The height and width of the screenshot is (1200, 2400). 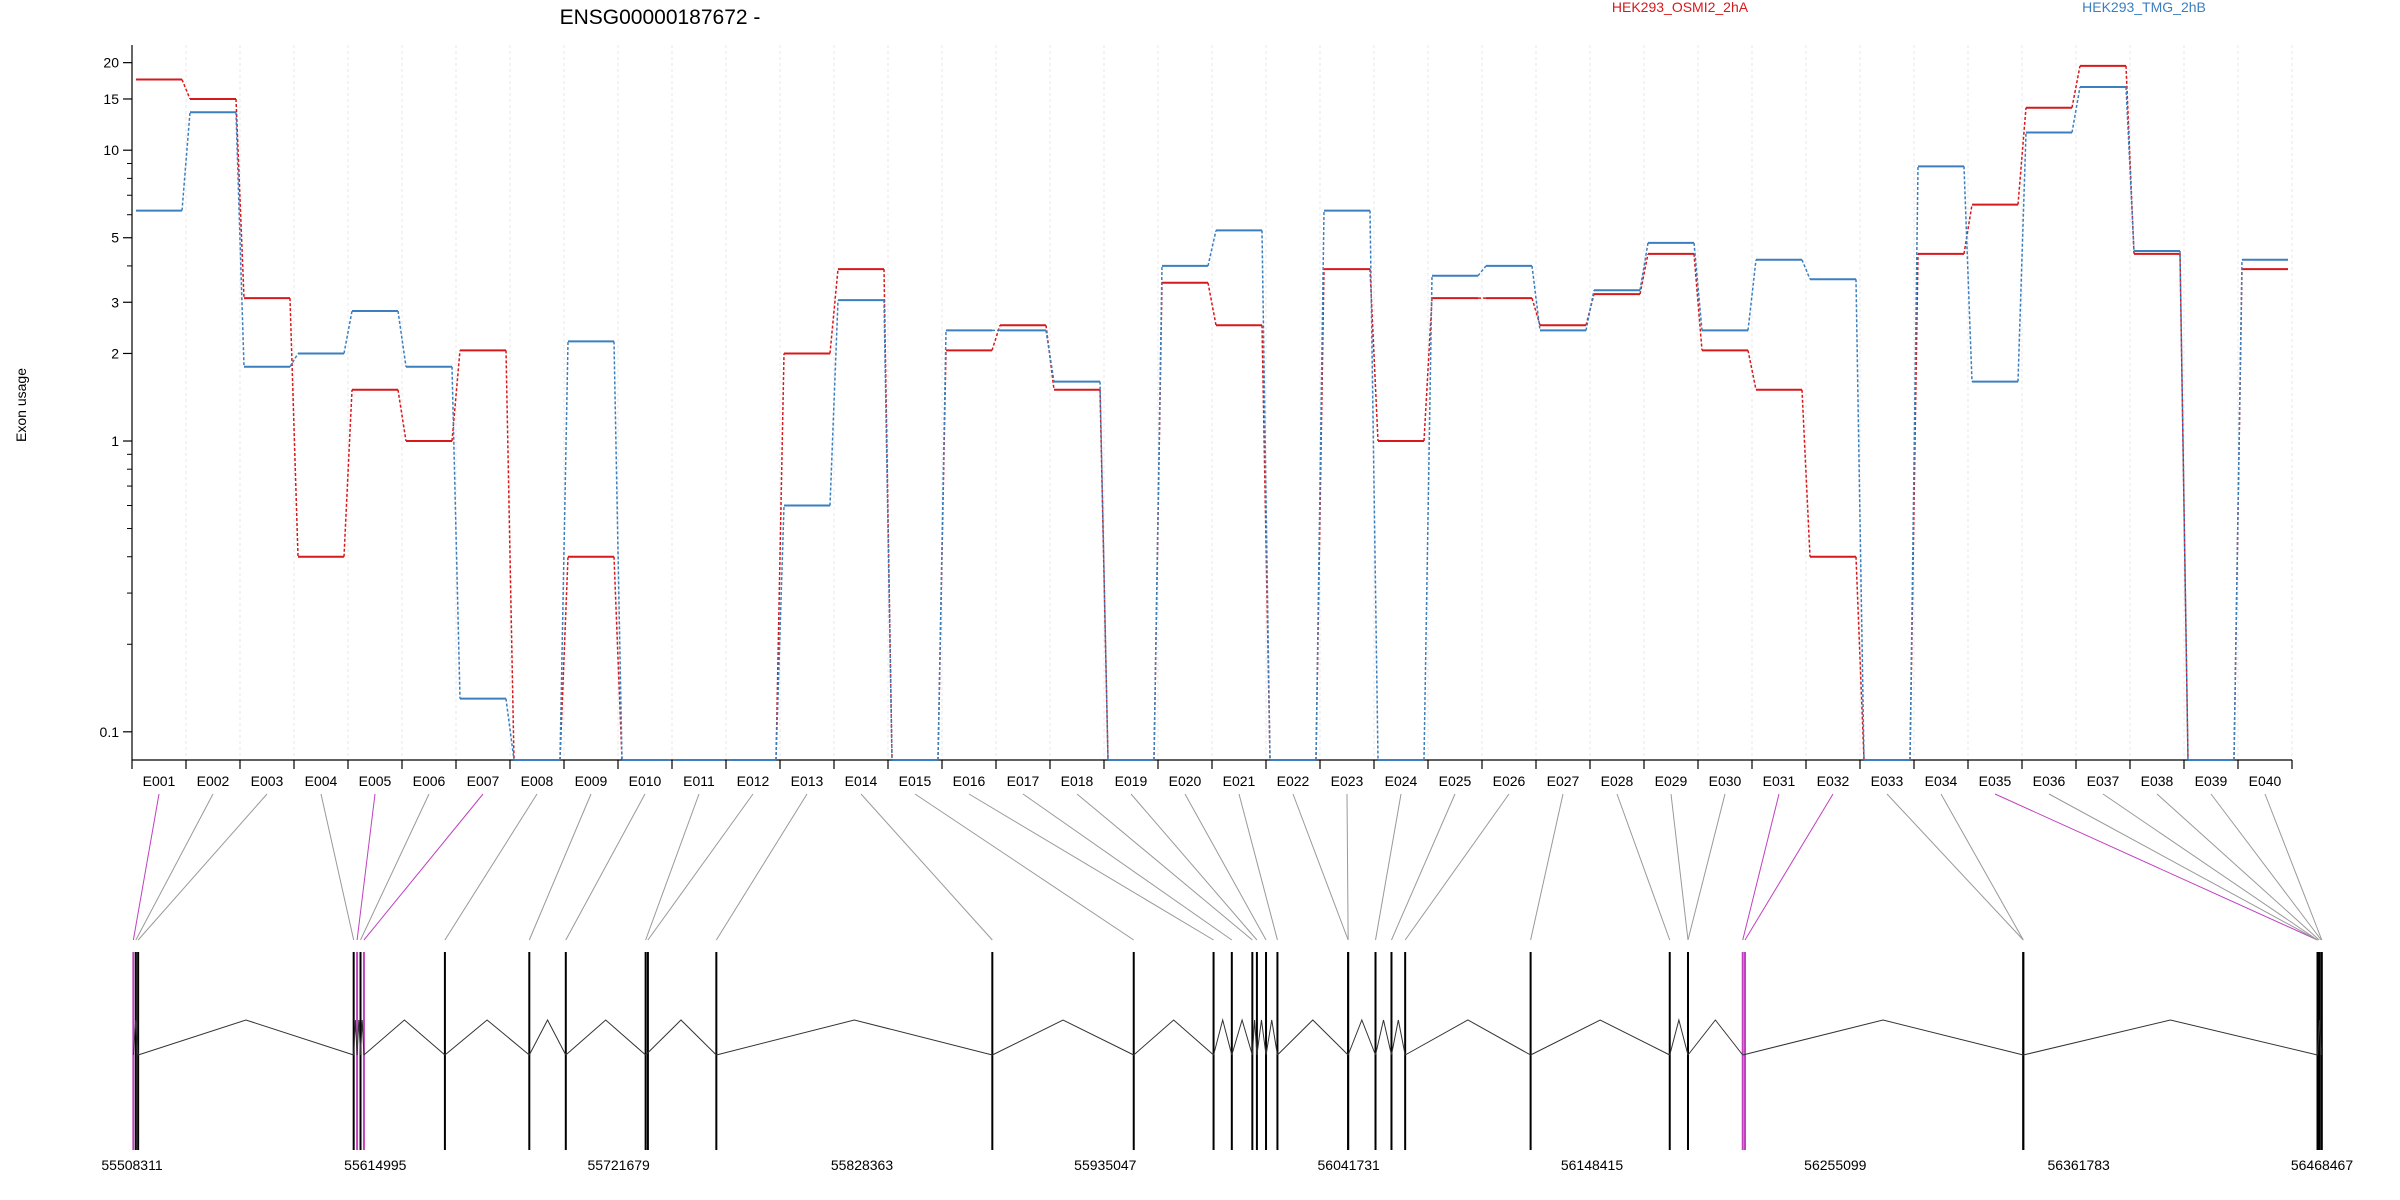 What do you see at coordinates (2049, 781) in the screenshot?
I see `x-tick-label: E036` at bounding box center [2049, 781].